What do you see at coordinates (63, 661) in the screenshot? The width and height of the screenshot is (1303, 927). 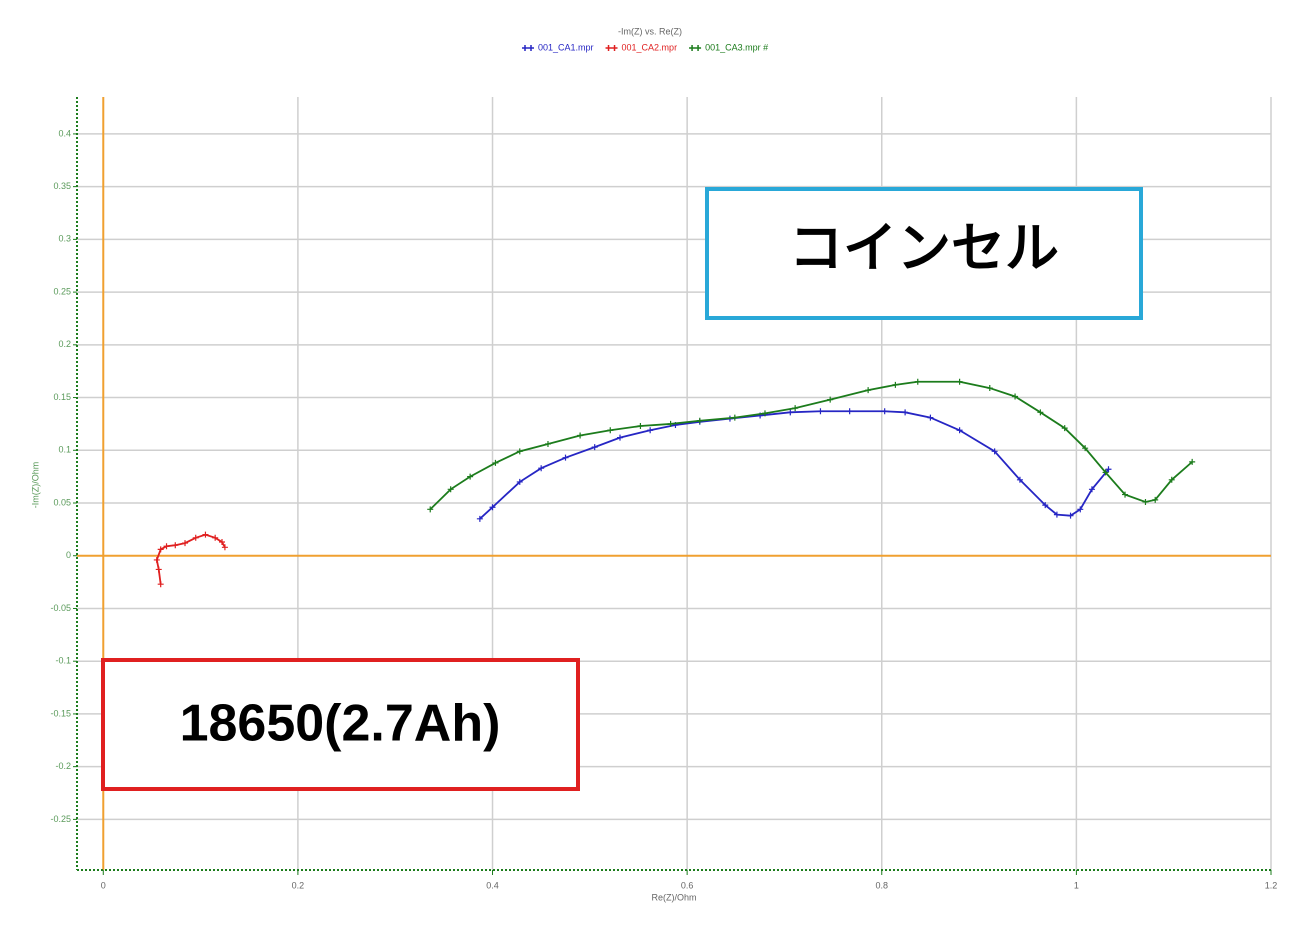 I see `y-tick-label: -0.1` at bounding box center [63, 661].